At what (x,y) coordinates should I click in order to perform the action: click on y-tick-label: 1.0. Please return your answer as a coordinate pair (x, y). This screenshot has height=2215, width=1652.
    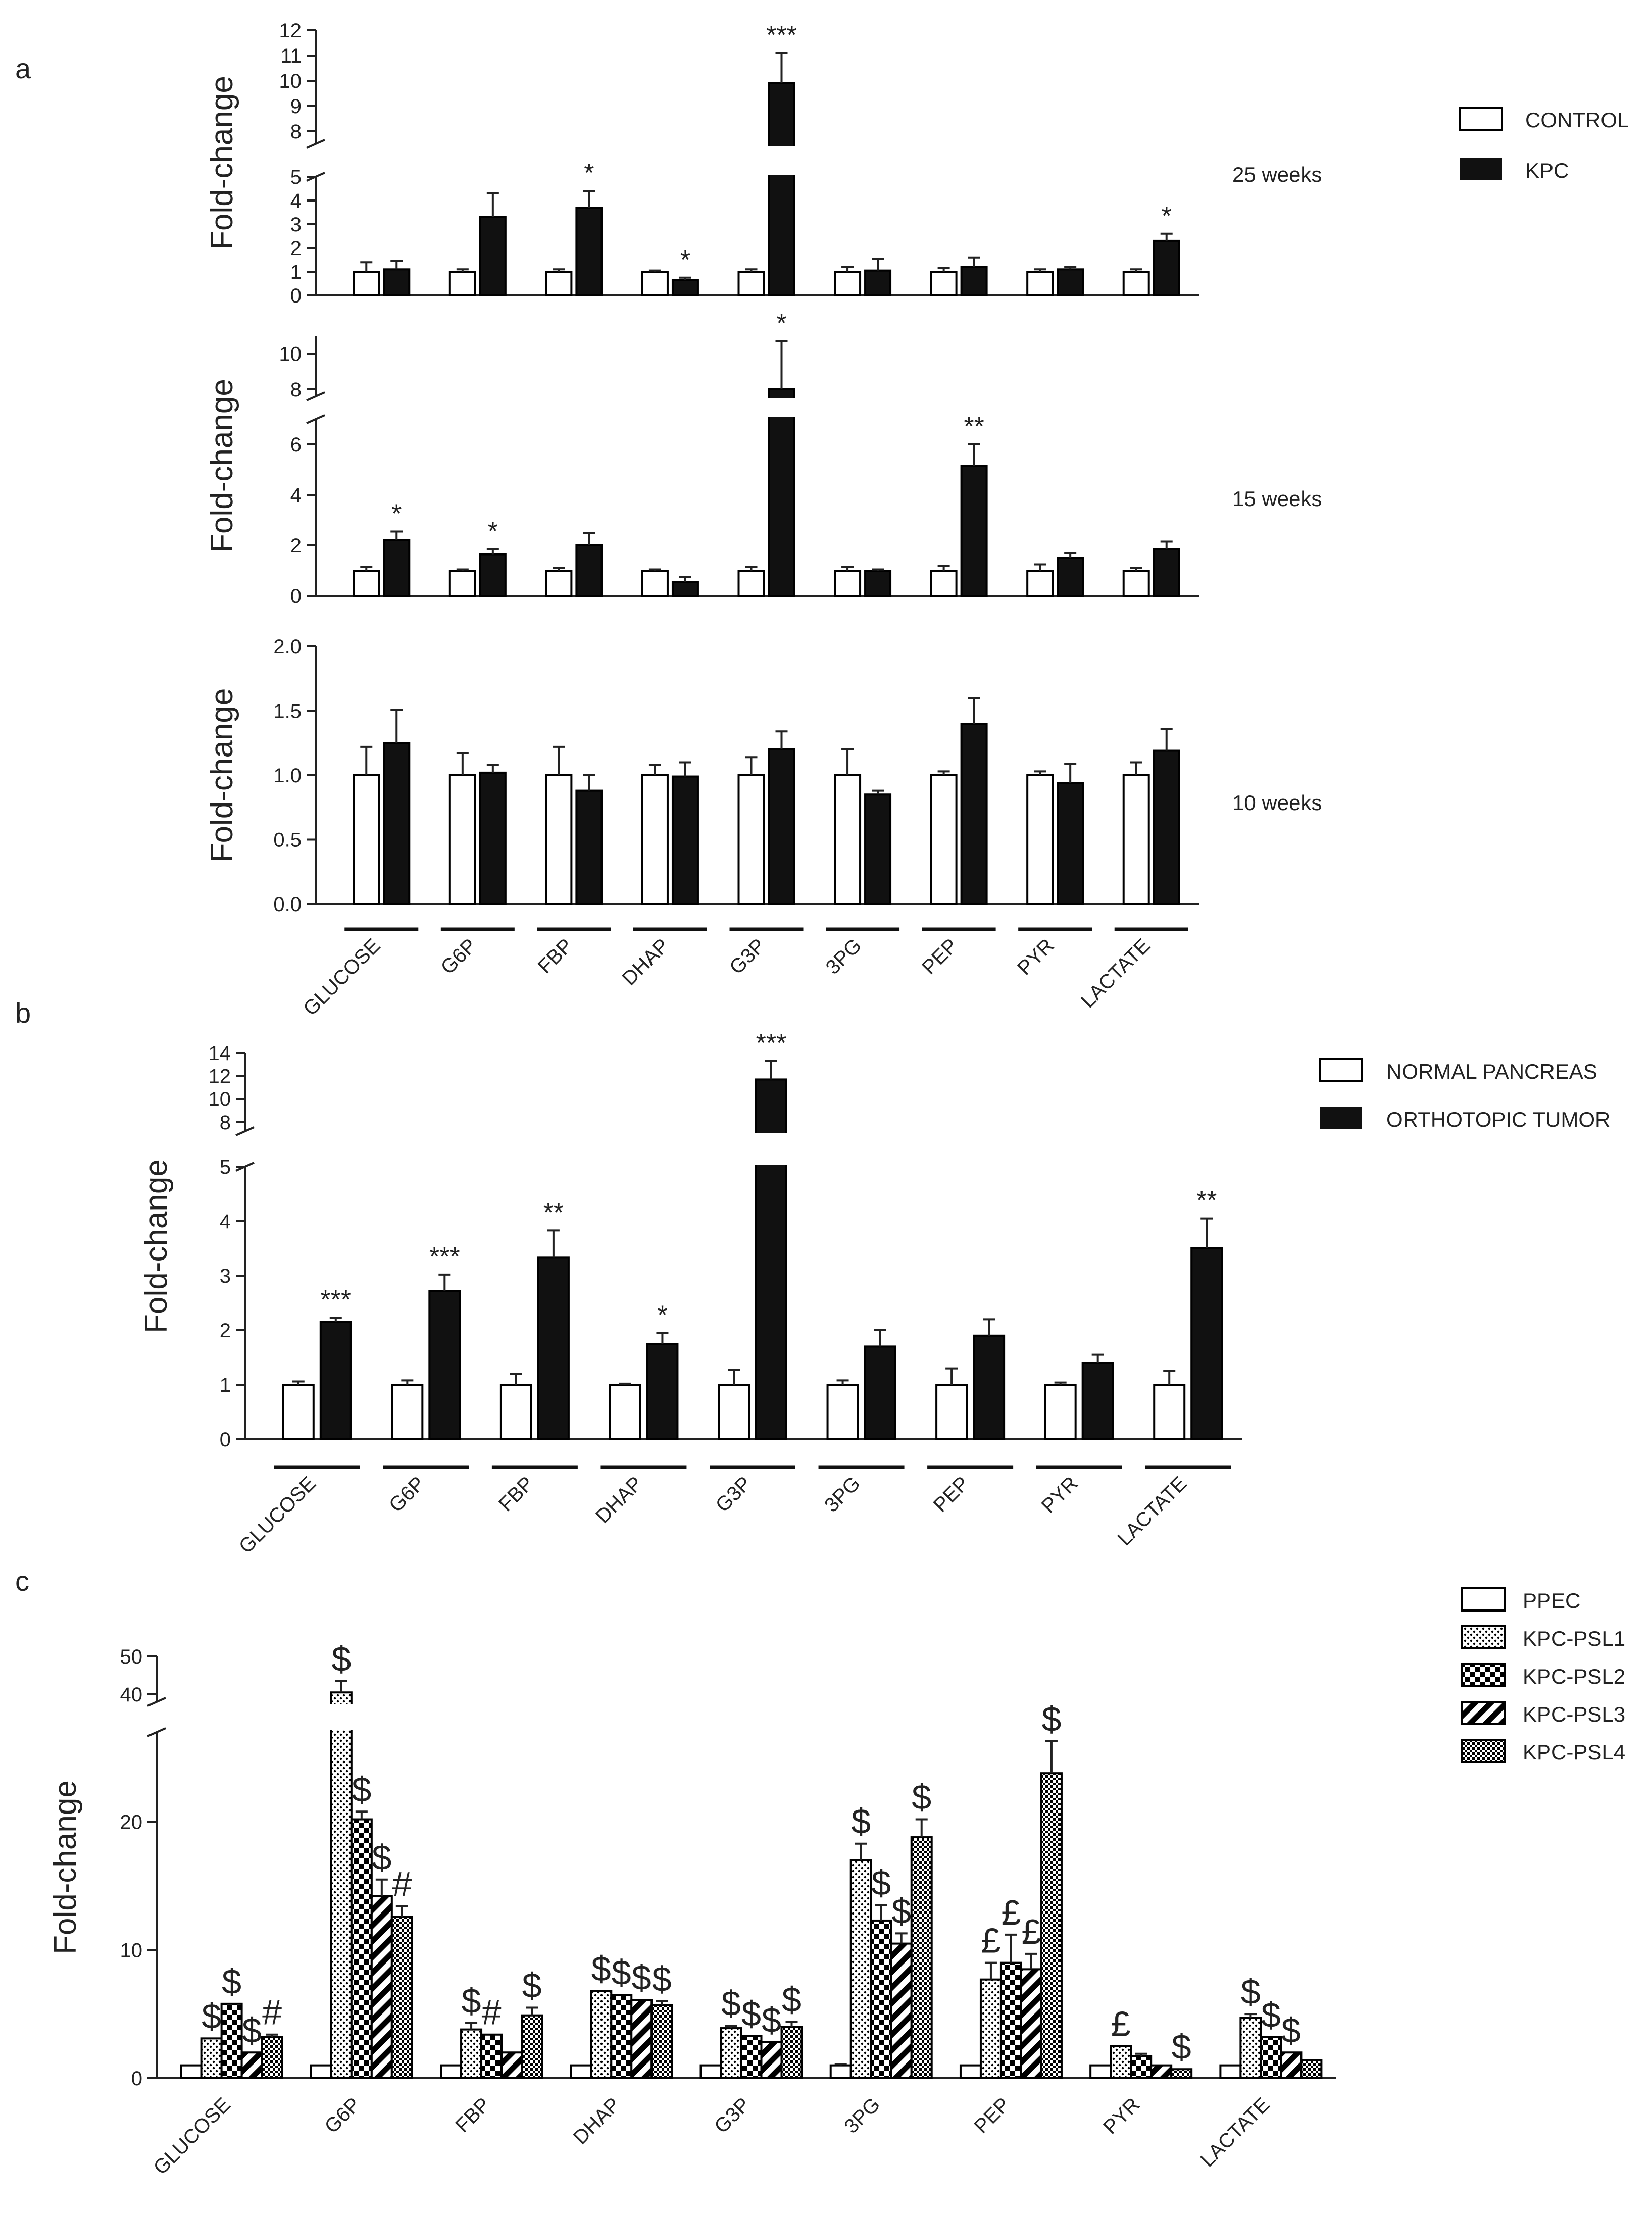
    Looking at the image, I should click on (287, 776).